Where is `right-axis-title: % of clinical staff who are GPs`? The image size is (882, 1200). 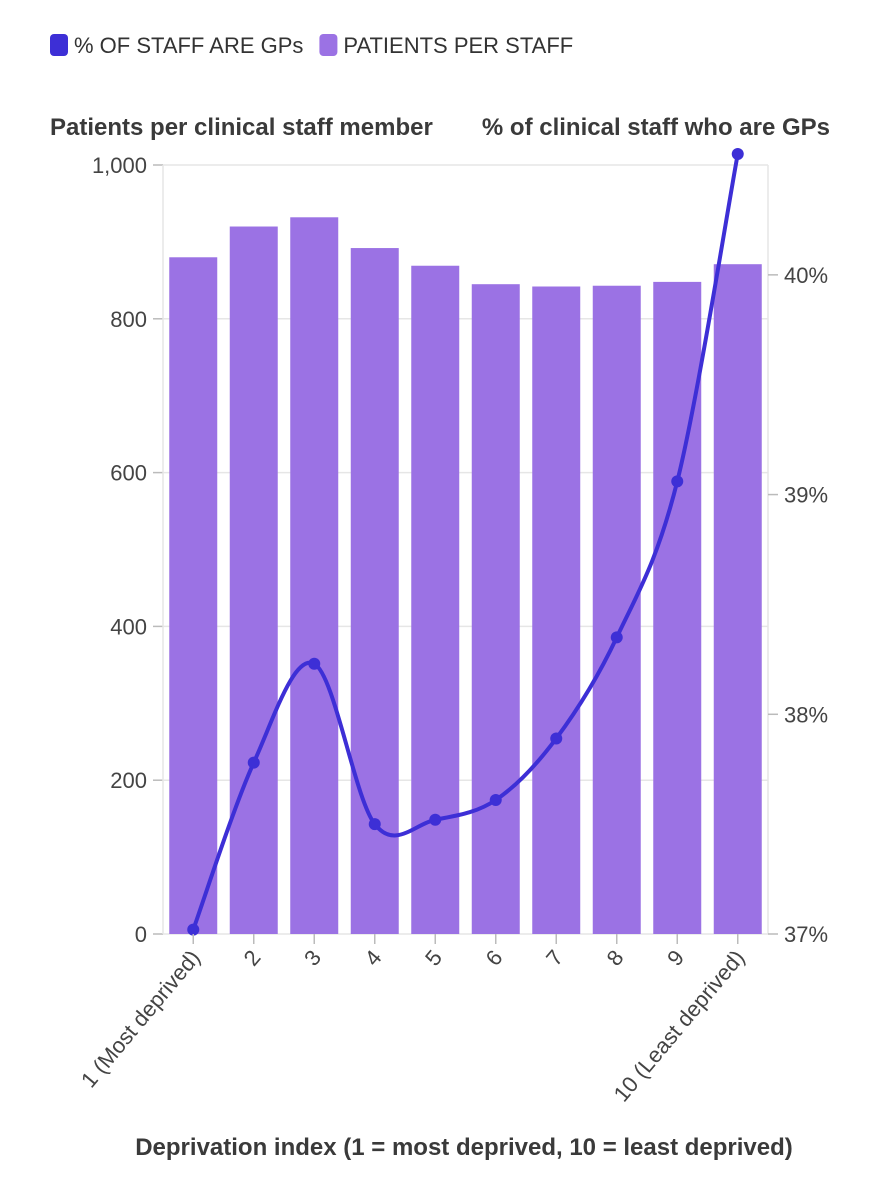
right-axis-title: % of clinical staff who are GPs is located at coordinates (656, 127).